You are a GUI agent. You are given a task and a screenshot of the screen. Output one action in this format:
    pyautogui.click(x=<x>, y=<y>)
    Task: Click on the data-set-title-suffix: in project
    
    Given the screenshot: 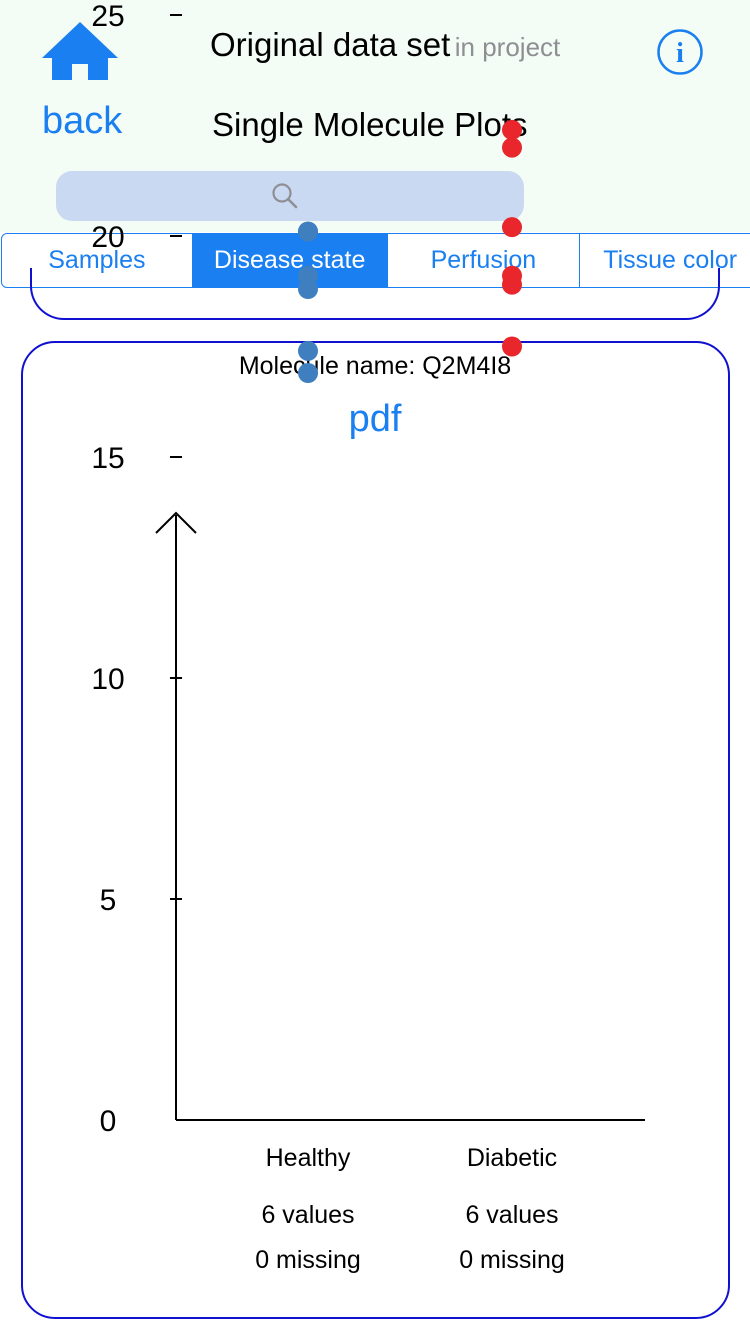 What is the action you would take?
    pyautogui.click(x=507, y=47)
    